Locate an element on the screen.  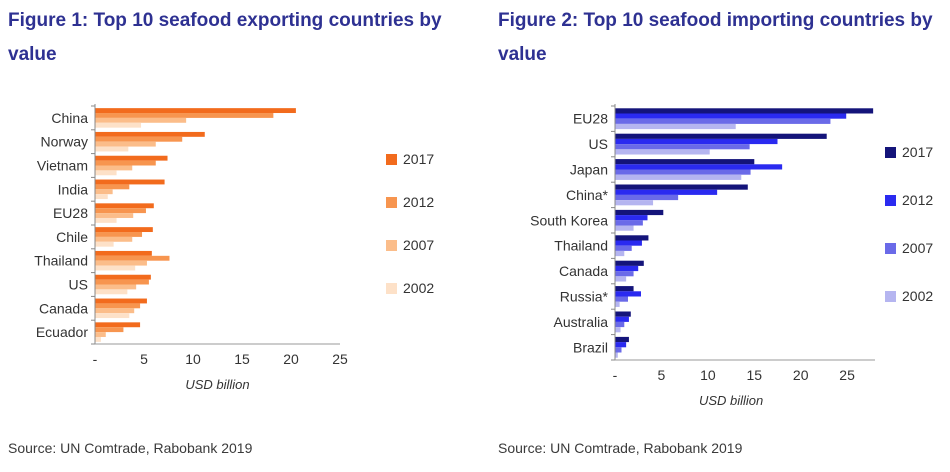
bar-vietnam-2002 is located at coordinates (106, 173).